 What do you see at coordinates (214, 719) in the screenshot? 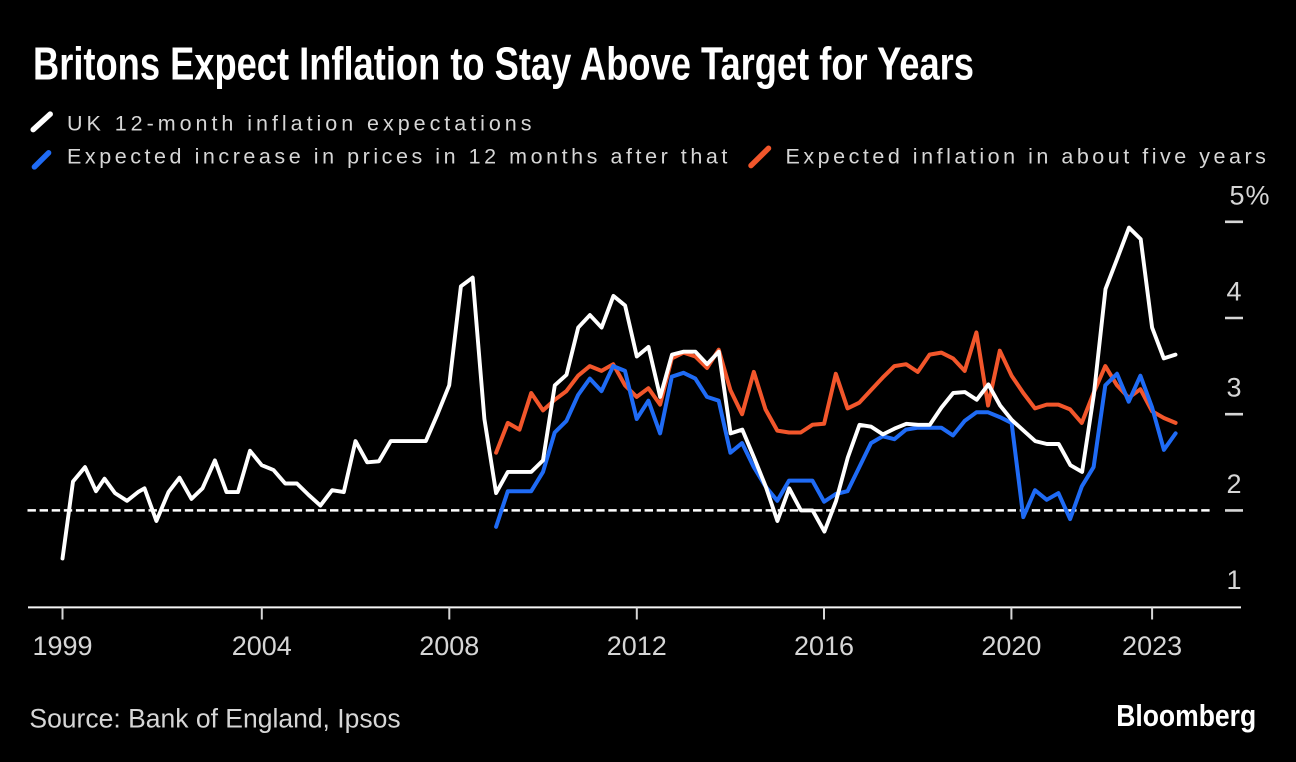
I see `svg-text: Source: Bank of England, Ipsos` at bounding box center [214, 719].